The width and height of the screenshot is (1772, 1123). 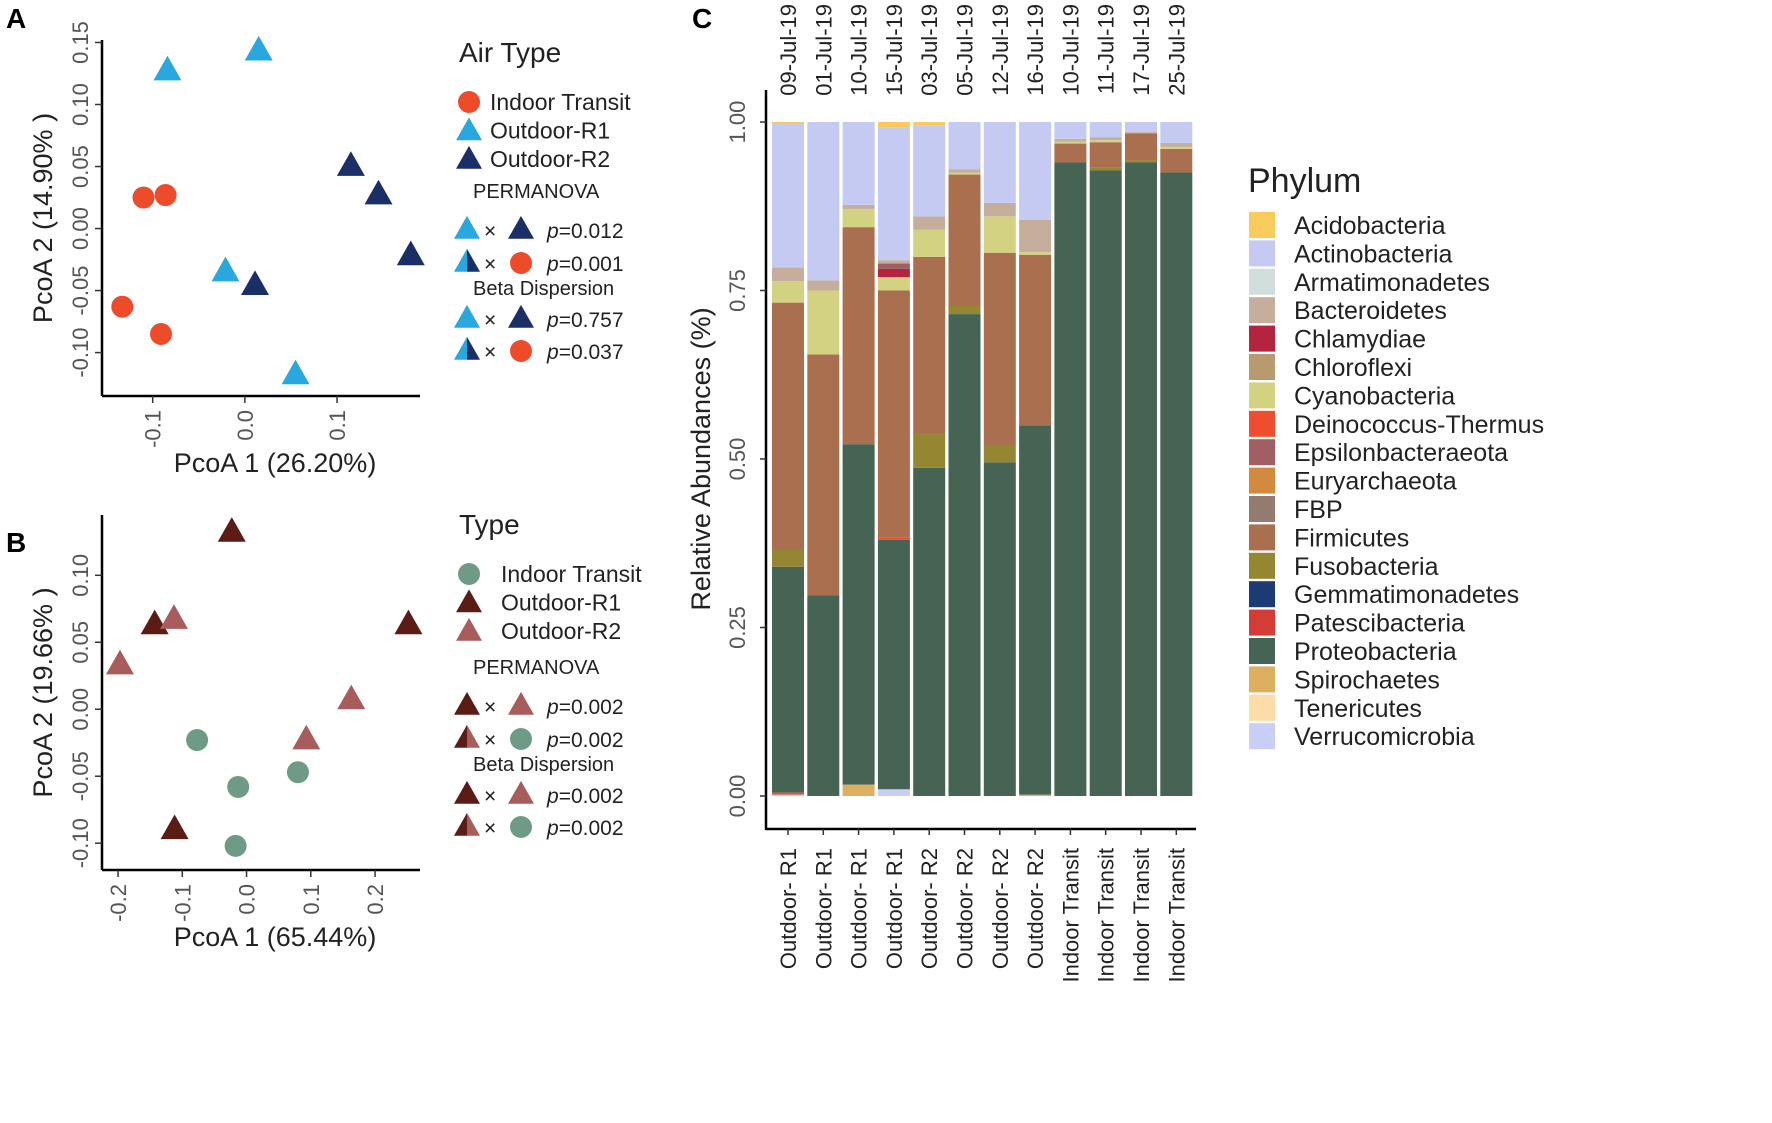 I want to click on p-symbol: p, so click(x=552, y=264).